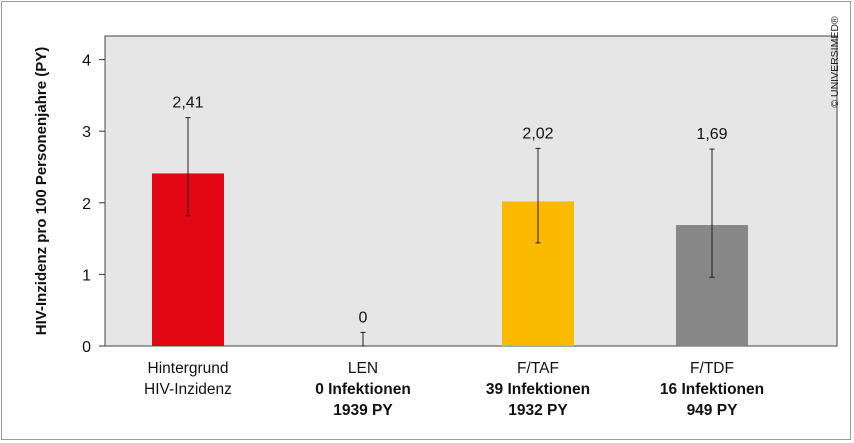 Image resolution: width=854 pixels, height=443 pixels. I want to click on category-label: 0 Infektionen, so click(363, 389).